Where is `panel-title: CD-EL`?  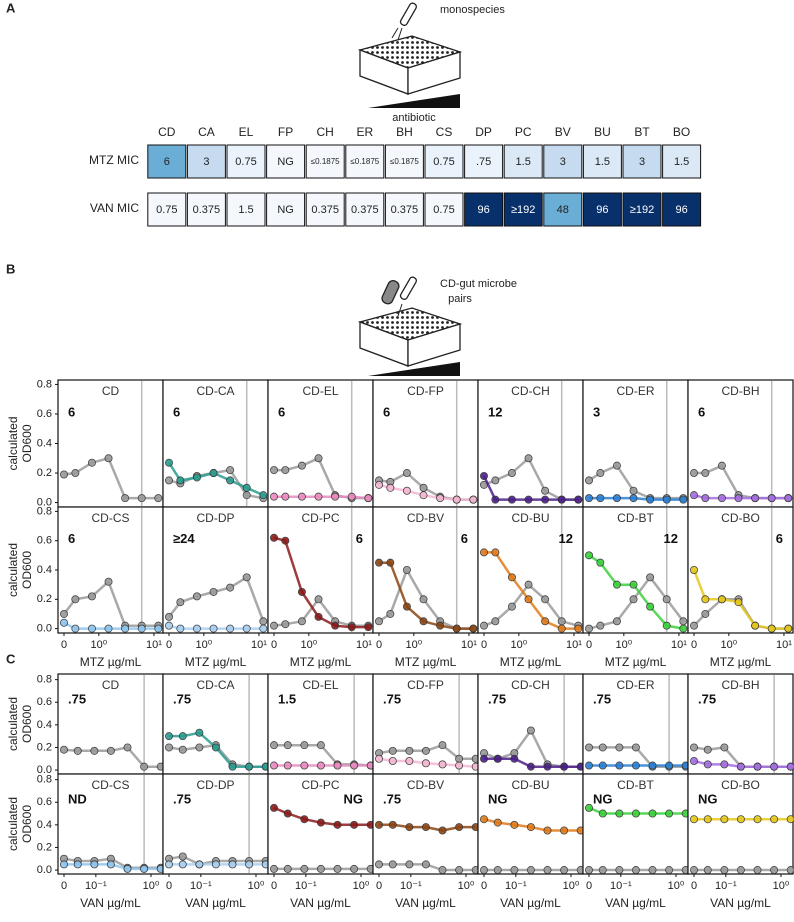
panel-title: CD-EL is located at coordinates (320, 685).